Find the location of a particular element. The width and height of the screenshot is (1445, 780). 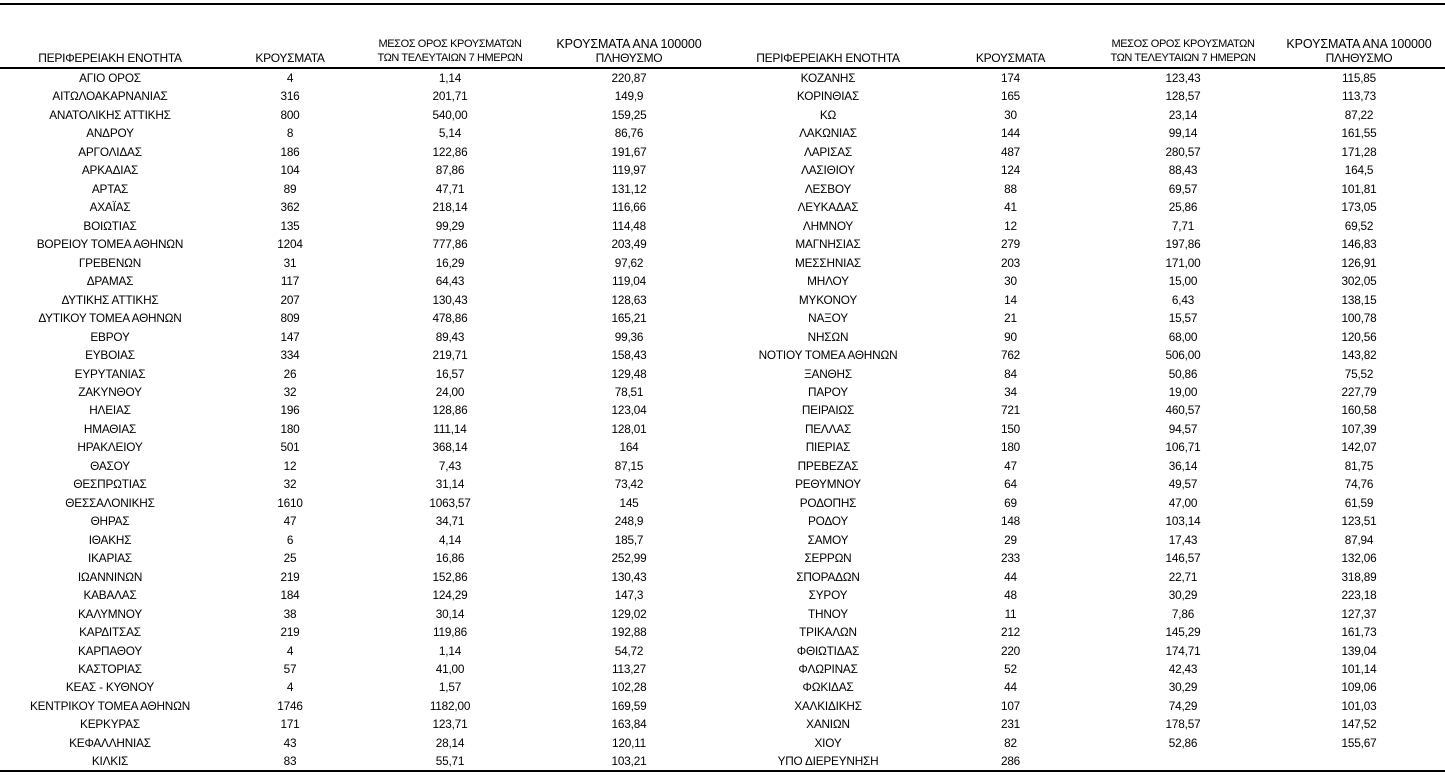

per100k-cell: 113,27 is located at coordinates (628, 669).